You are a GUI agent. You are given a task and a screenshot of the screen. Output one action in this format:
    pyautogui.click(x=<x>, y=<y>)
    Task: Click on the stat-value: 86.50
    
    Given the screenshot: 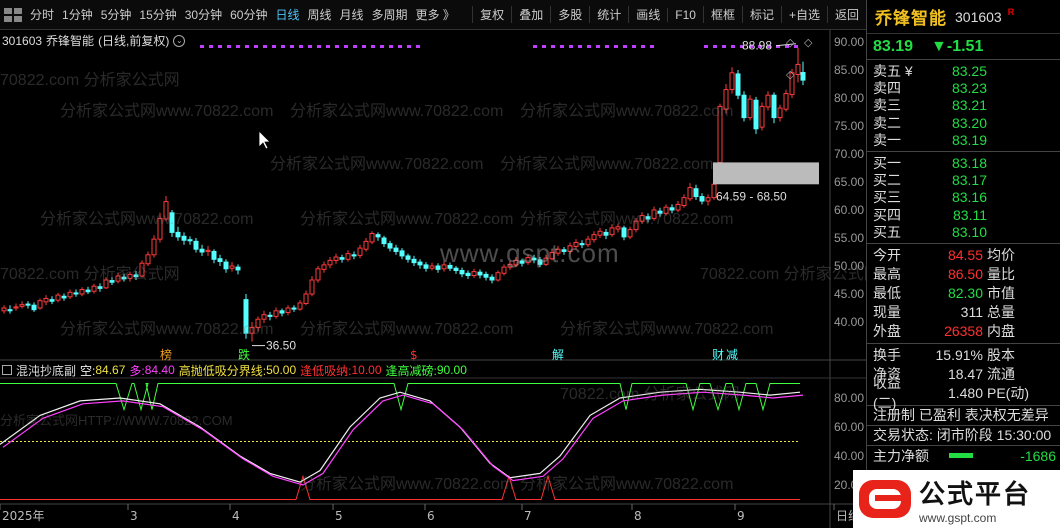 What is the action you would take?
    pyautogui.click(x=965, y=274)
    